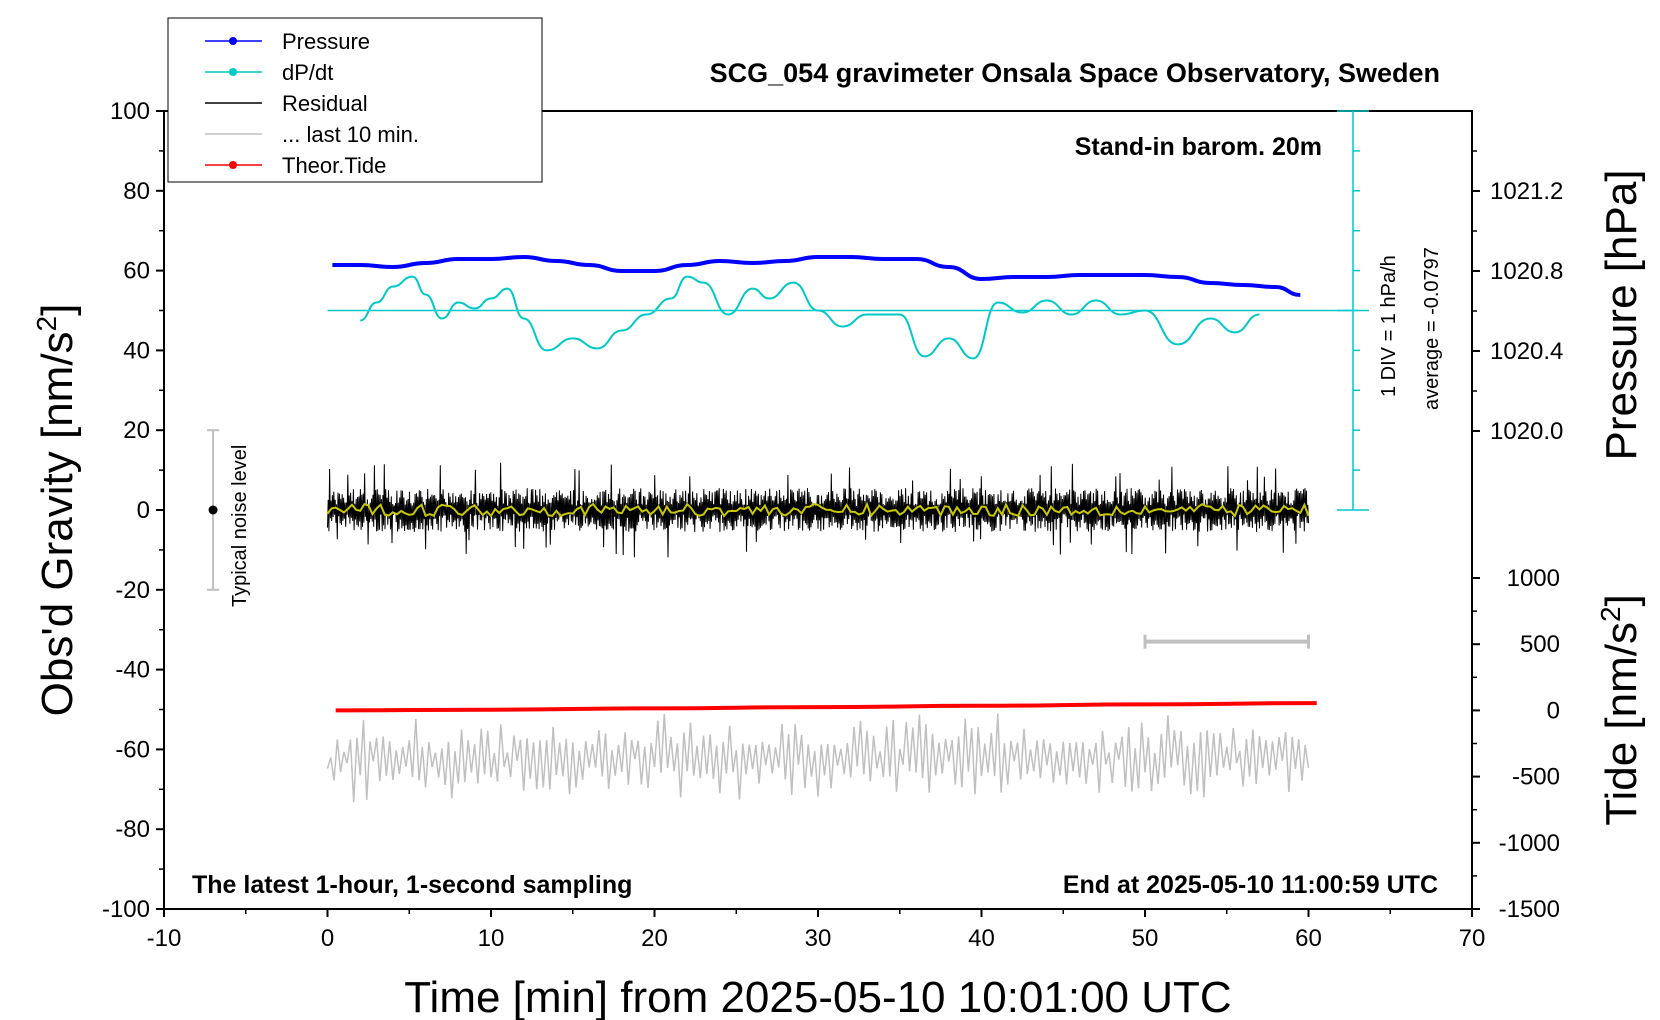  Describe the element at coordinates (1250, 885) in the screenshot. I see `bottom-right-note: End at 2025-05-10 11:00:59 UTC` at that location.